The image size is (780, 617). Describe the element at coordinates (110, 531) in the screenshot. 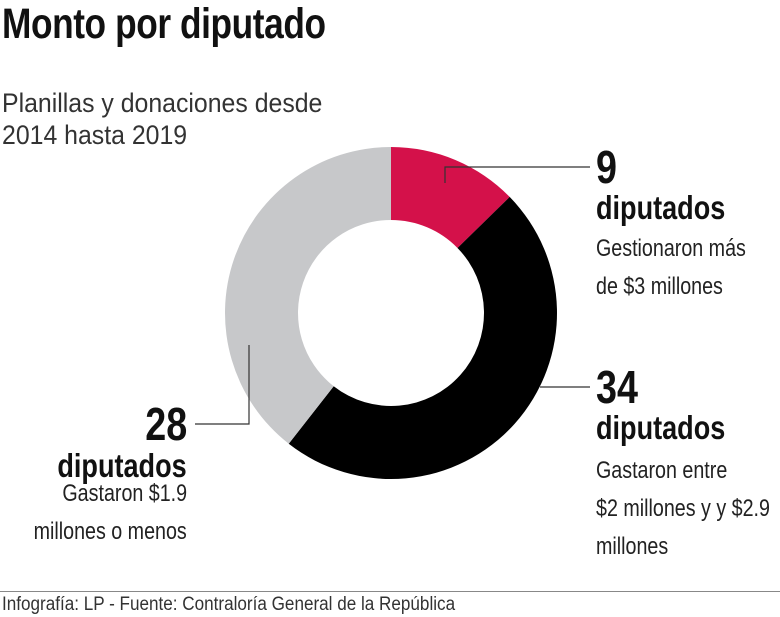

I see `label-gray-desc-2: millones o menos` at that location.